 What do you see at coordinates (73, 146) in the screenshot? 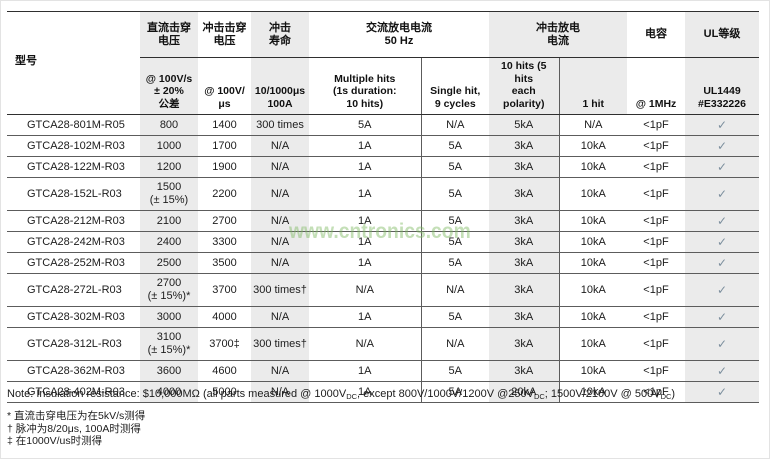
I see `model-cell: GTCA28-102M-R03` at bounding box center [73, 146].